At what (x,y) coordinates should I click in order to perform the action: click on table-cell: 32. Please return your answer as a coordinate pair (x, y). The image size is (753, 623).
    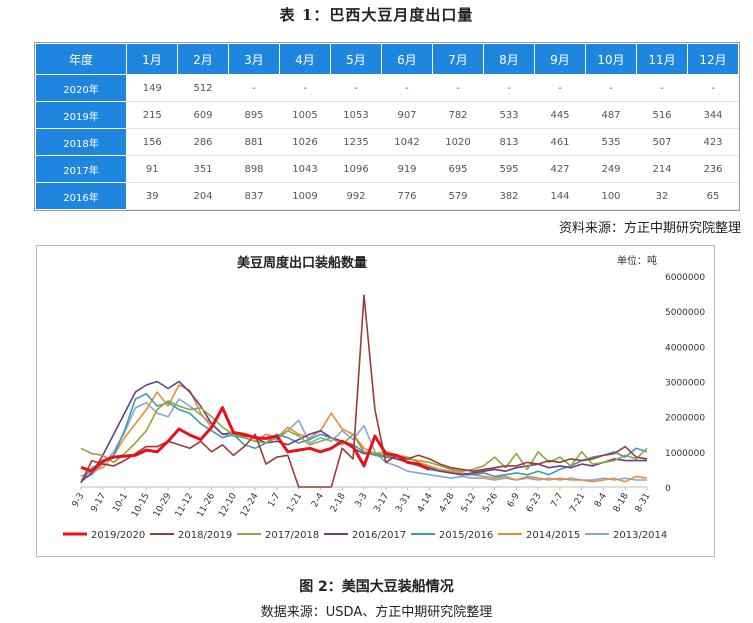
    Looking at the image, I should click on (662, 196).